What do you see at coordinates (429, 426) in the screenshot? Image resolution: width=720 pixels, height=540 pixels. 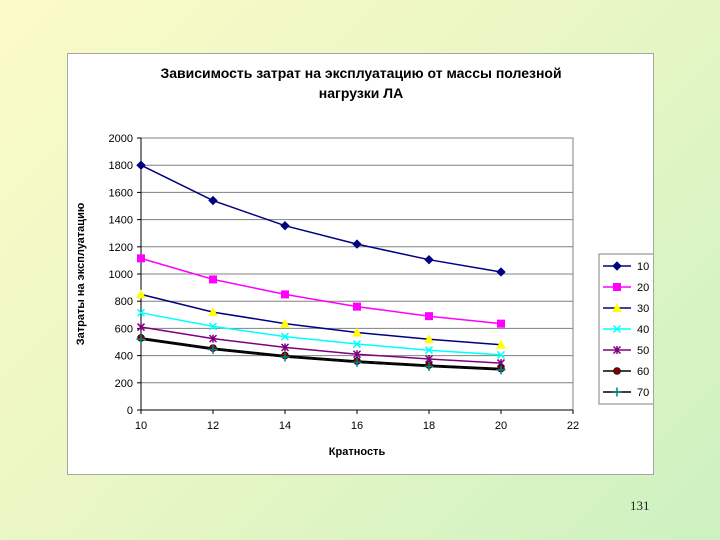 I see `x-tick-label: 18` at bounding box center [429, 426].